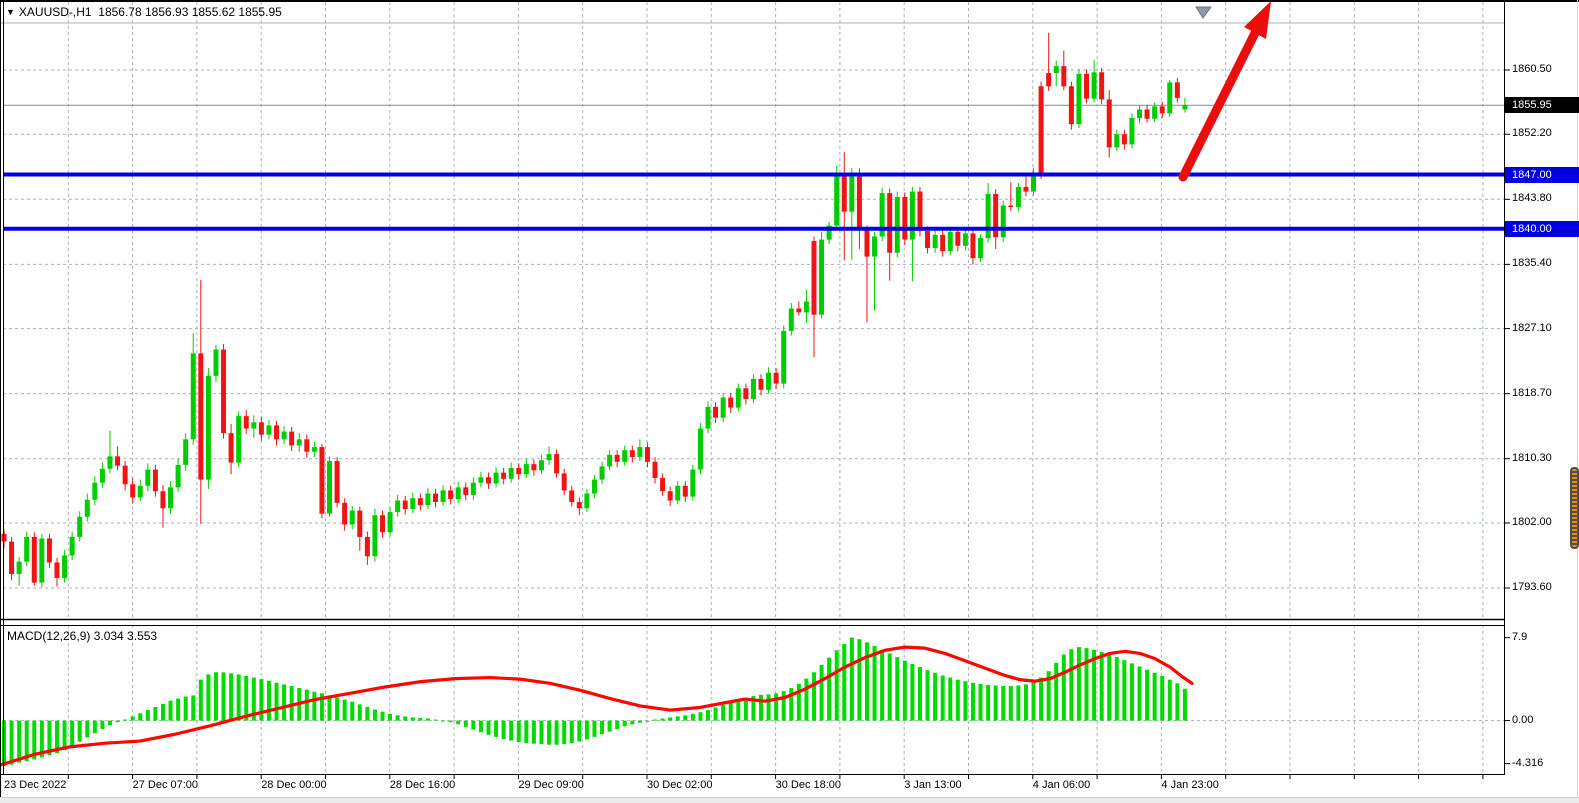 The image size is (1579, 803). What do you see at coordinates (10, 12) in the screenshot?
I see `chevron-down-icon: ▼` at bounding box center [10, 12].